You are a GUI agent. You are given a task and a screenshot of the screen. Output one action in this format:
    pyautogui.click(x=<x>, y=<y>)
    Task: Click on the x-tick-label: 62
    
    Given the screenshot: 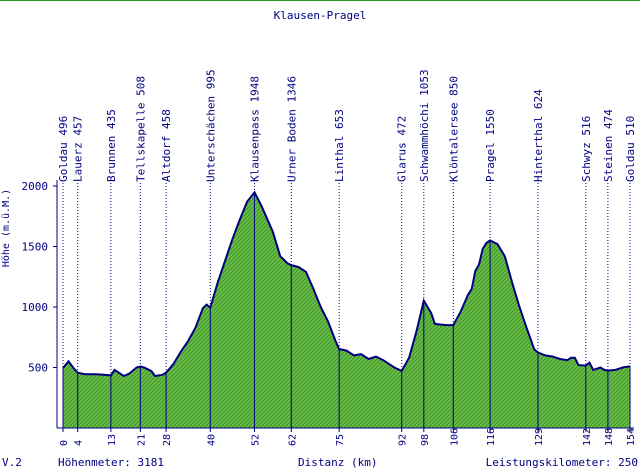 What is the action you would take?
    pyautogui.click(x=292, y=440)
    